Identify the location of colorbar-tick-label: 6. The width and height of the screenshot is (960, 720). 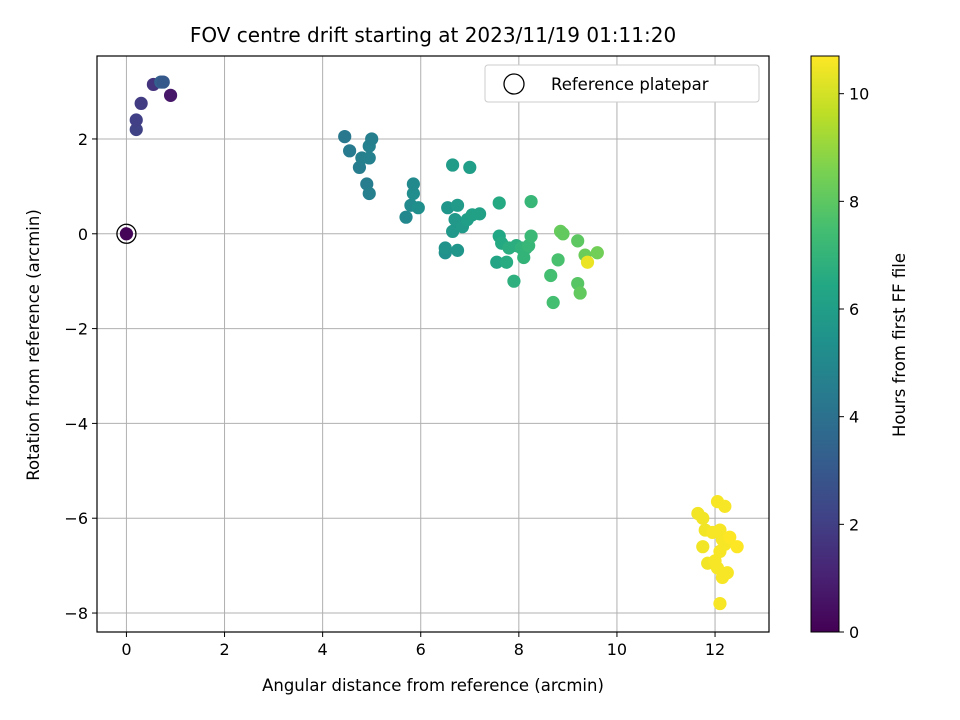
(854, 309).